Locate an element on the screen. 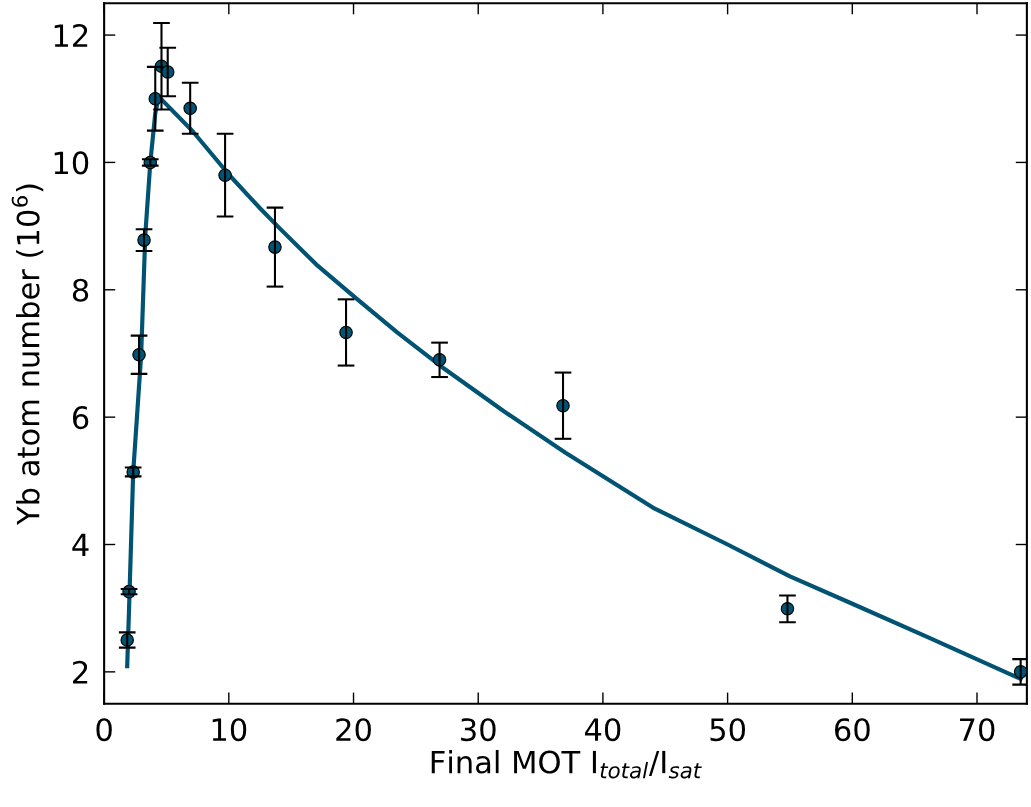 This screenshot has height=807, width=1031. y-tick-label: 4 is located at coordinates (80, 545).